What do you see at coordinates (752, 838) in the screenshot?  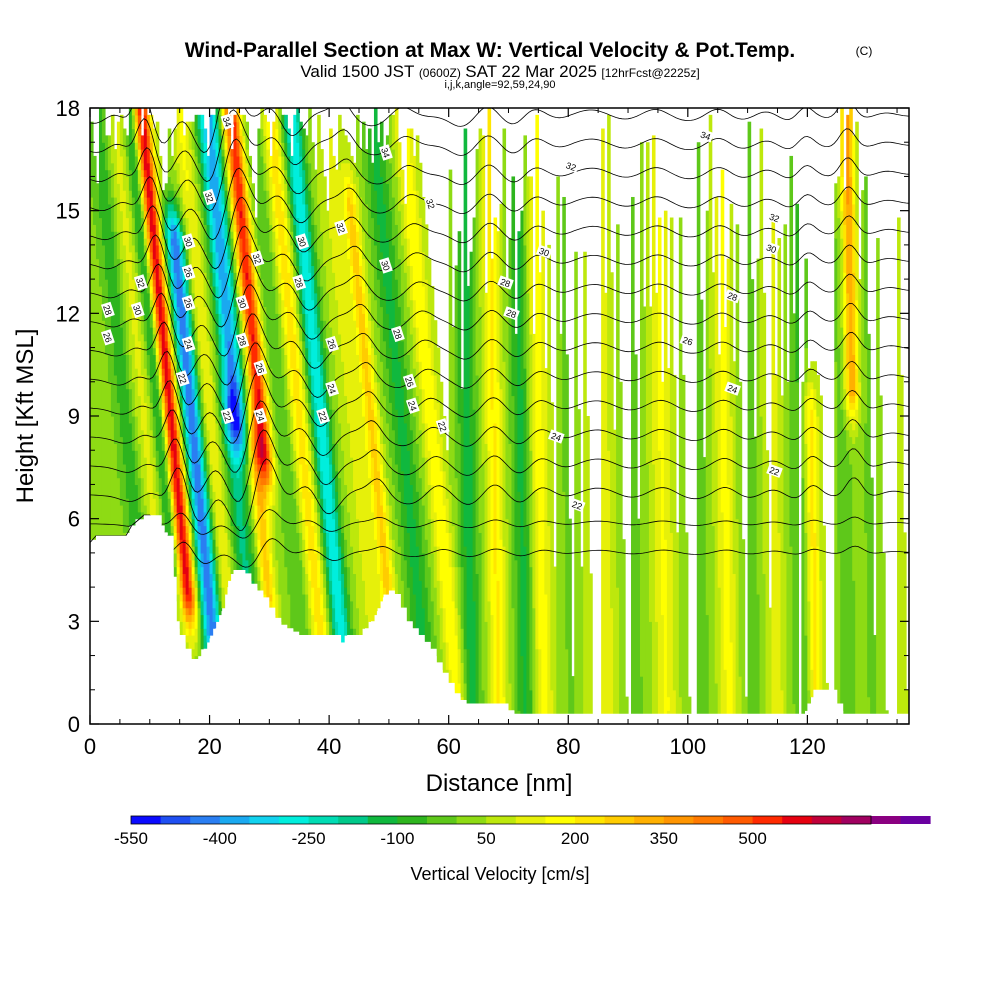 I see `colorbar-tick-label: 500` at bounding box center [752, 838].